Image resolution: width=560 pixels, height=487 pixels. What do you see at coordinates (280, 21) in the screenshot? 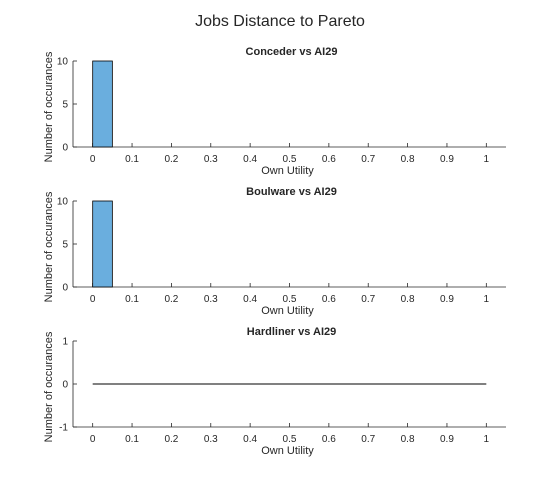
I see `figure-title: Jobs Distance to Pareto` at bounding box center [280, 21].